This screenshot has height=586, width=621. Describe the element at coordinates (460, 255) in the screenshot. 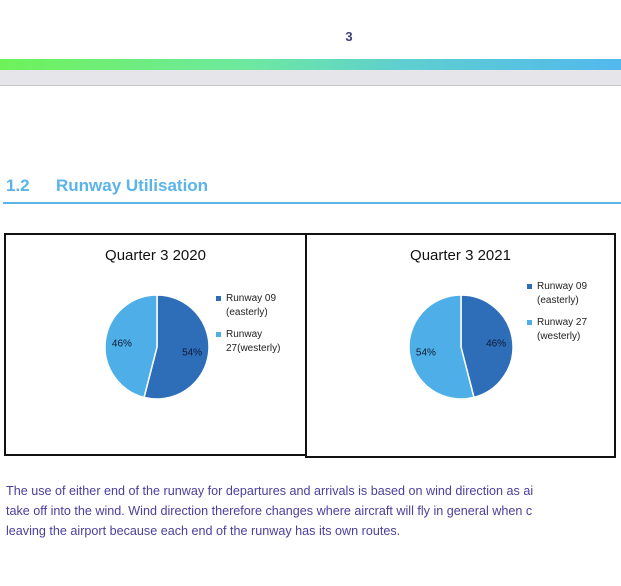

I see `chart-title: Quarter 3 2021` at that location.